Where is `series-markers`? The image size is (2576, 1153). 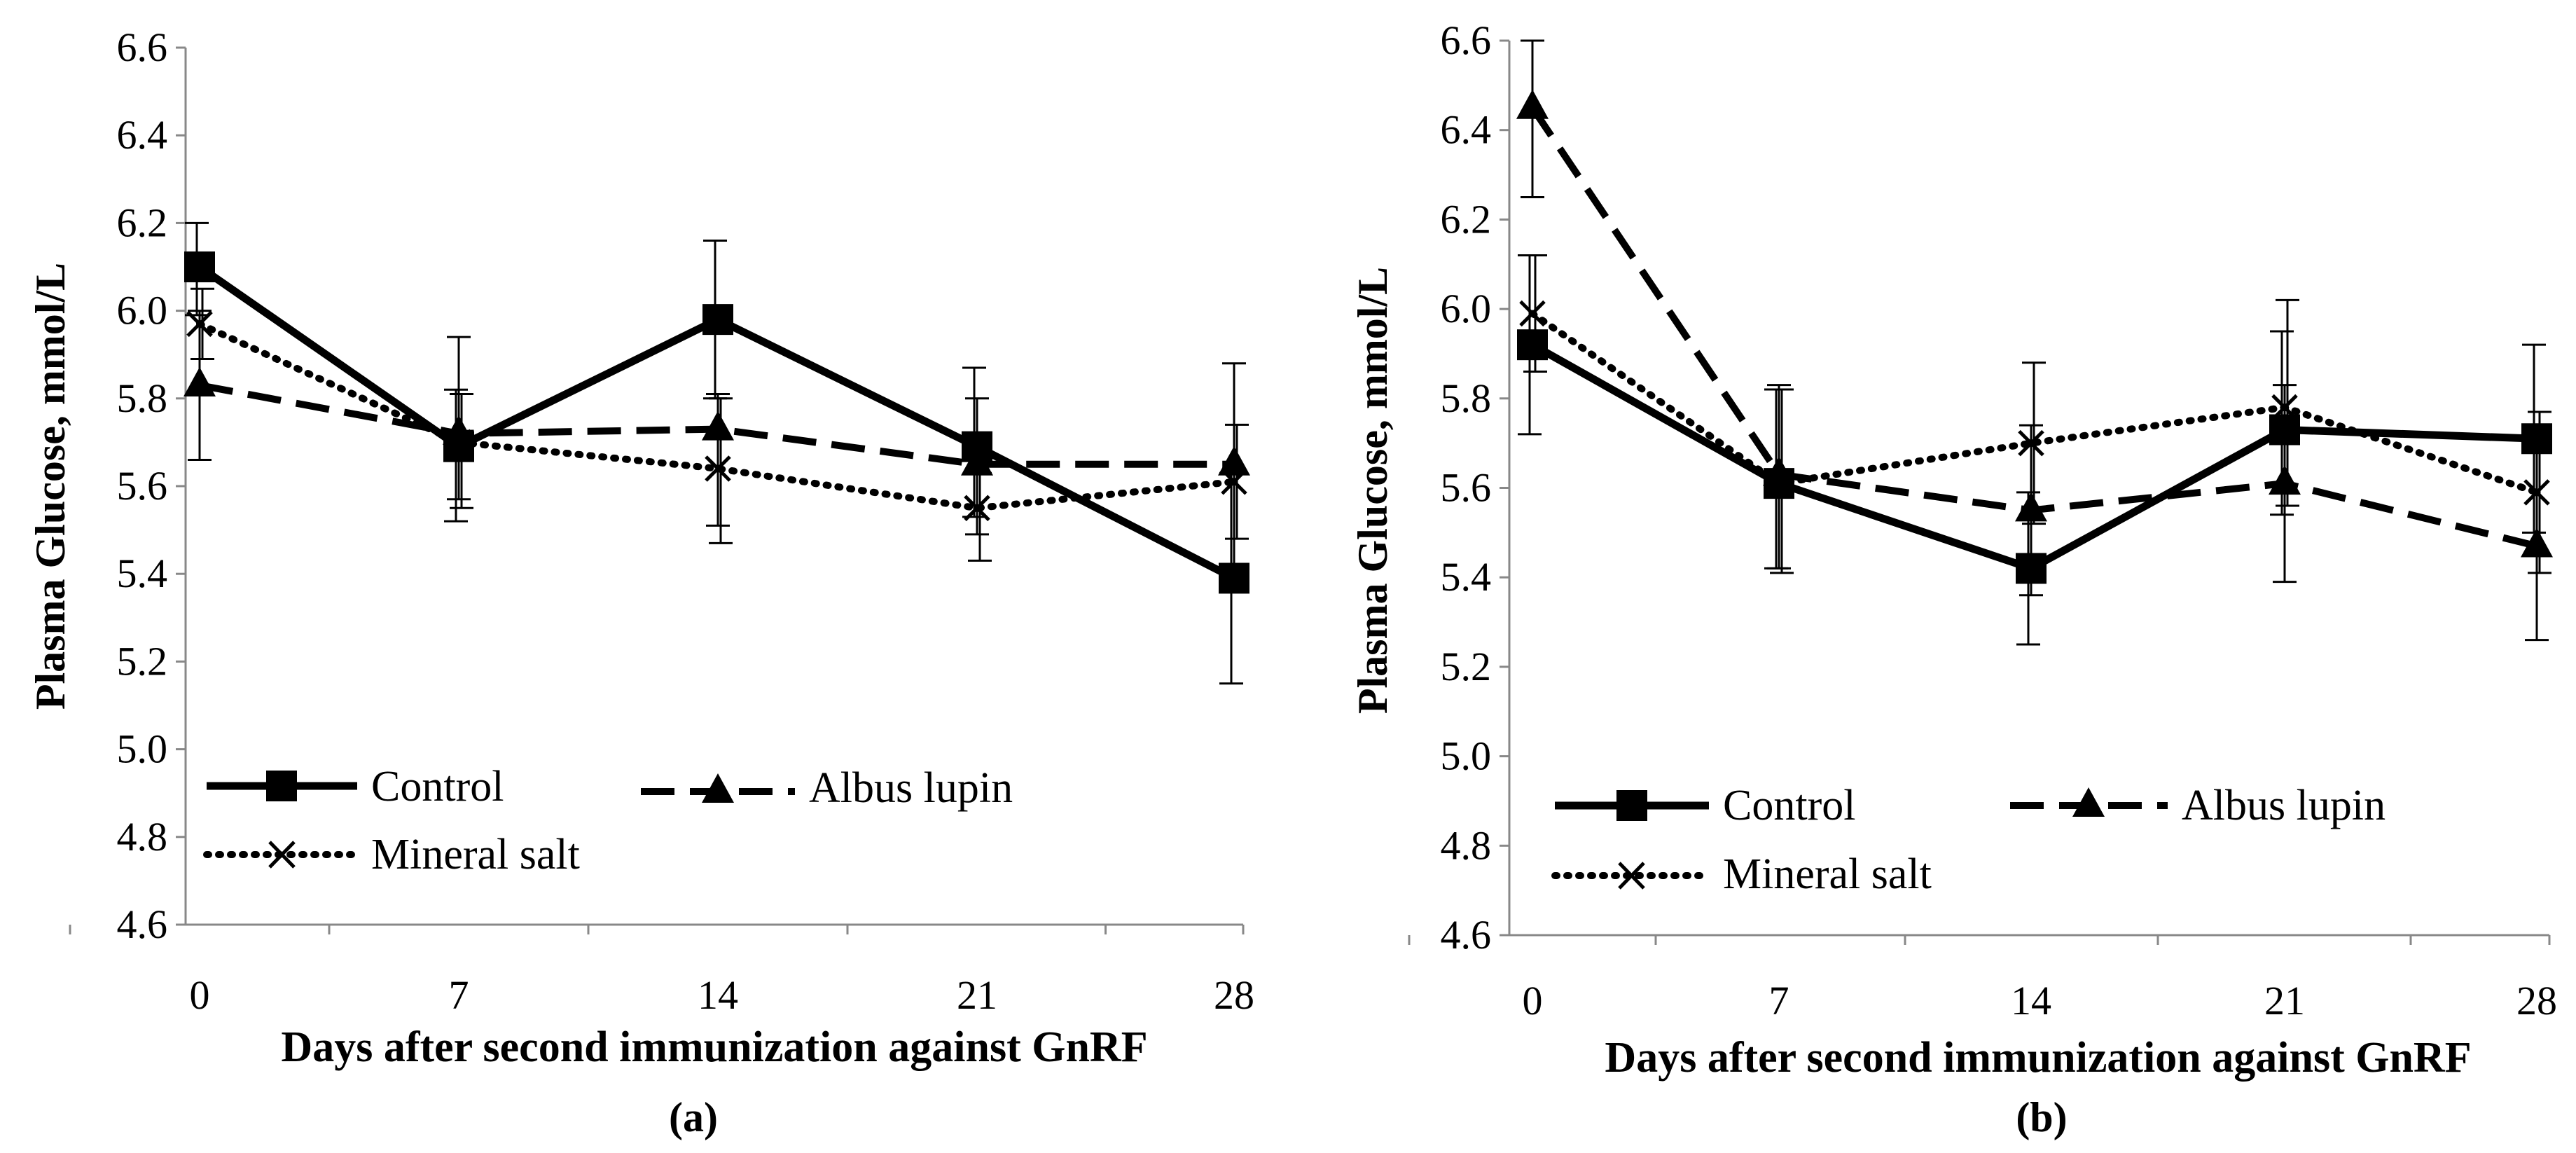 series-markers is located at coordinates (717, 422).